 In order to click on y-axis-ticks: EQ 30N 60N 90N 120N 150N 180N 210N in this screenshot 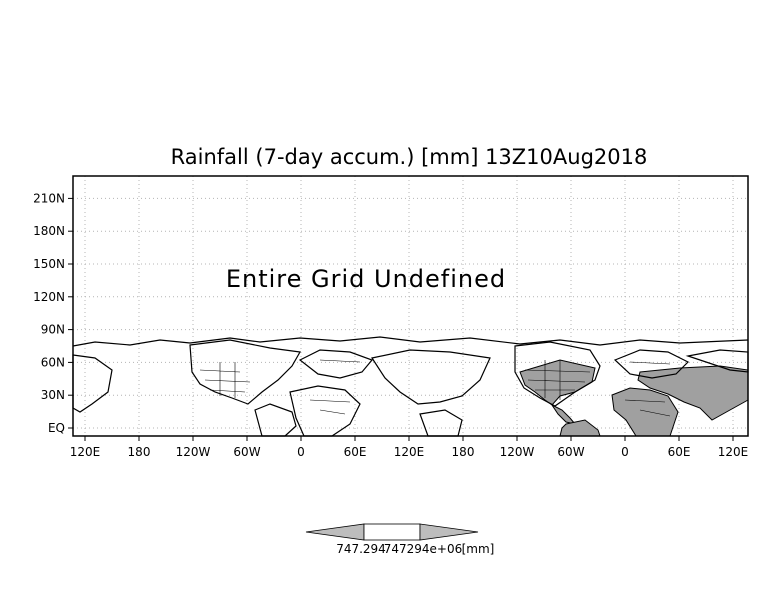, I will do `click(53, 313)`.